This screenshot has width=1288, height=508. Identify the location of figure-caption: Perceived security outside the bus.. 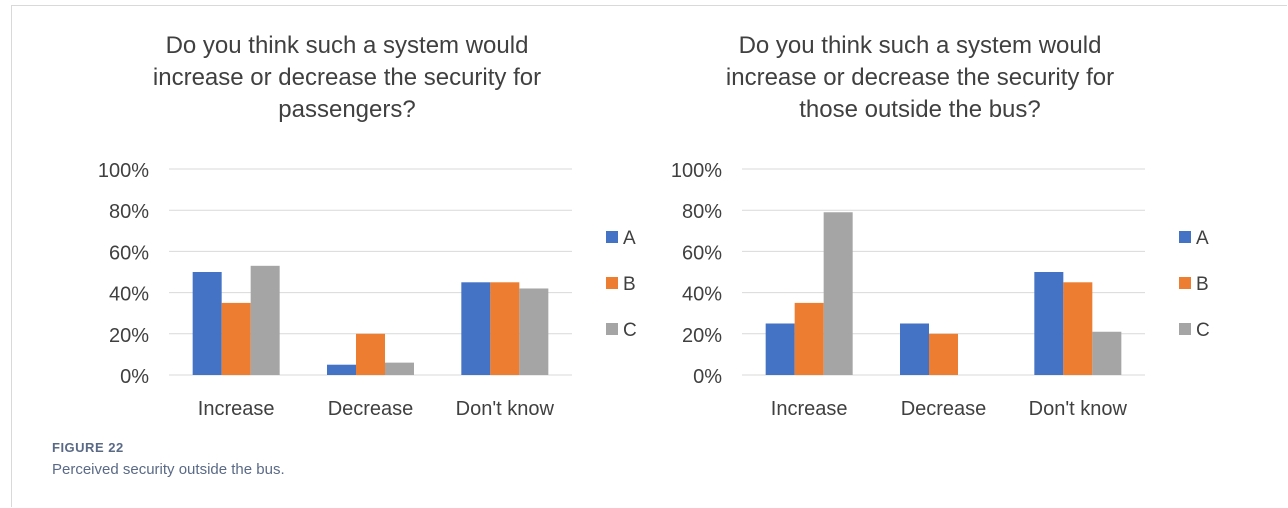
(168, 469).